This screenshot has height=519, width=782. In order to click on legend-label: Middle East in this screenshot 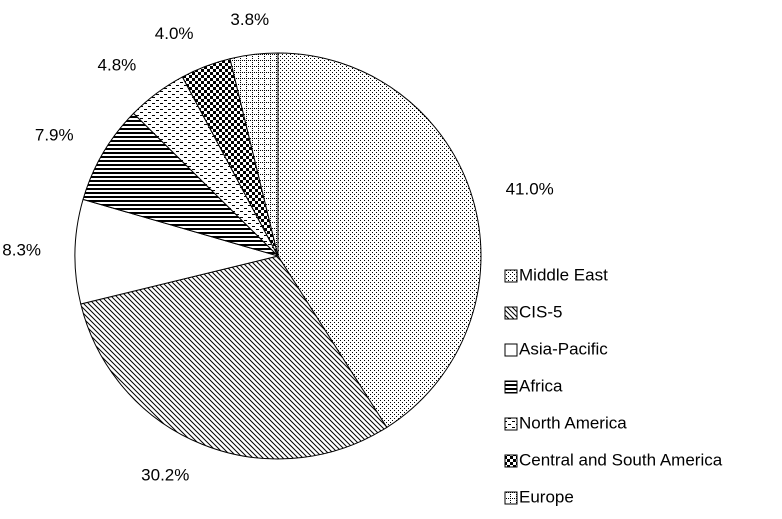, I will do `click(563, 274)`.